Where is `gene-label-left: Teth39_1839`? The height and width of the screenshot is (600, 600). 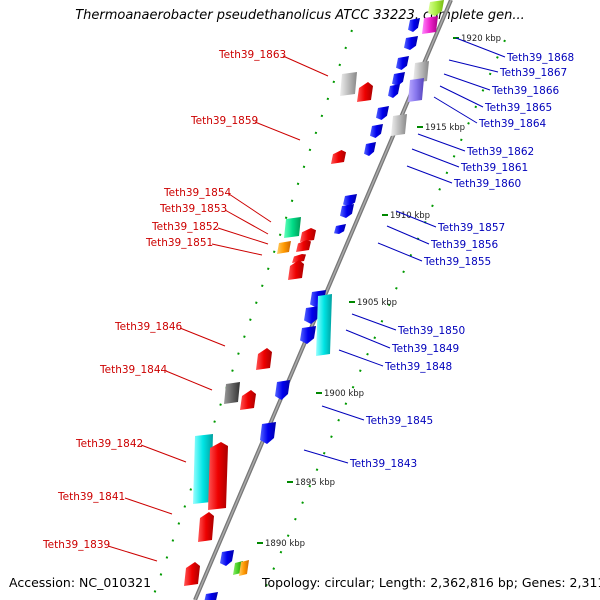
gene-label-left: Teth39_1839 is located at coordinates (76, 545).